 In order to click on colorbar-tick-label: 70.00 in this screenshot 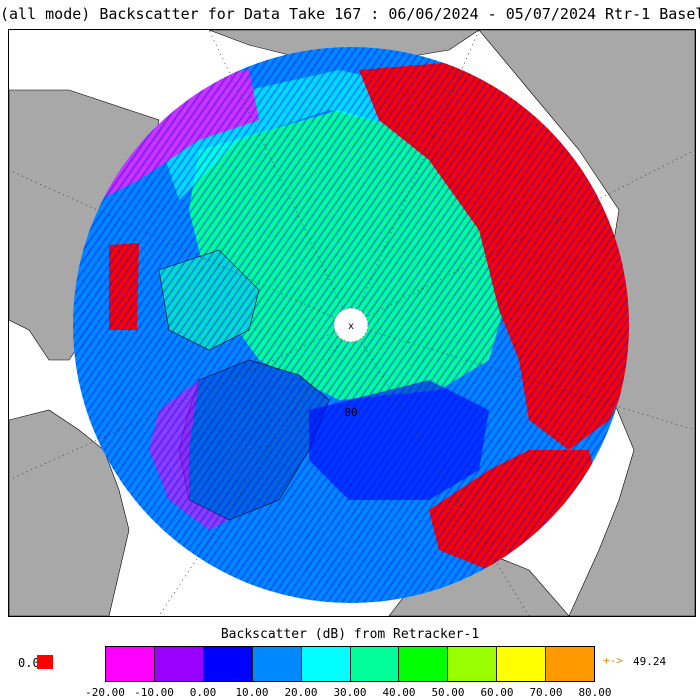, I will do `click(546, 692)`.